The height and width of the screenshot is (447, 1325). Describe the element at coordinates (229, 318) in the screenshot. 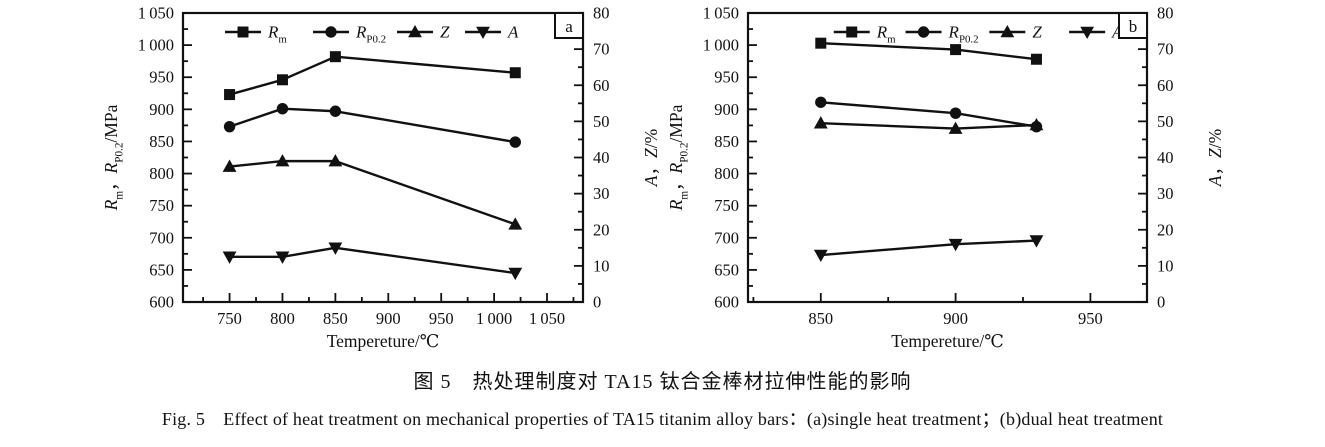

I see `x-tick-label: 750` at that location.